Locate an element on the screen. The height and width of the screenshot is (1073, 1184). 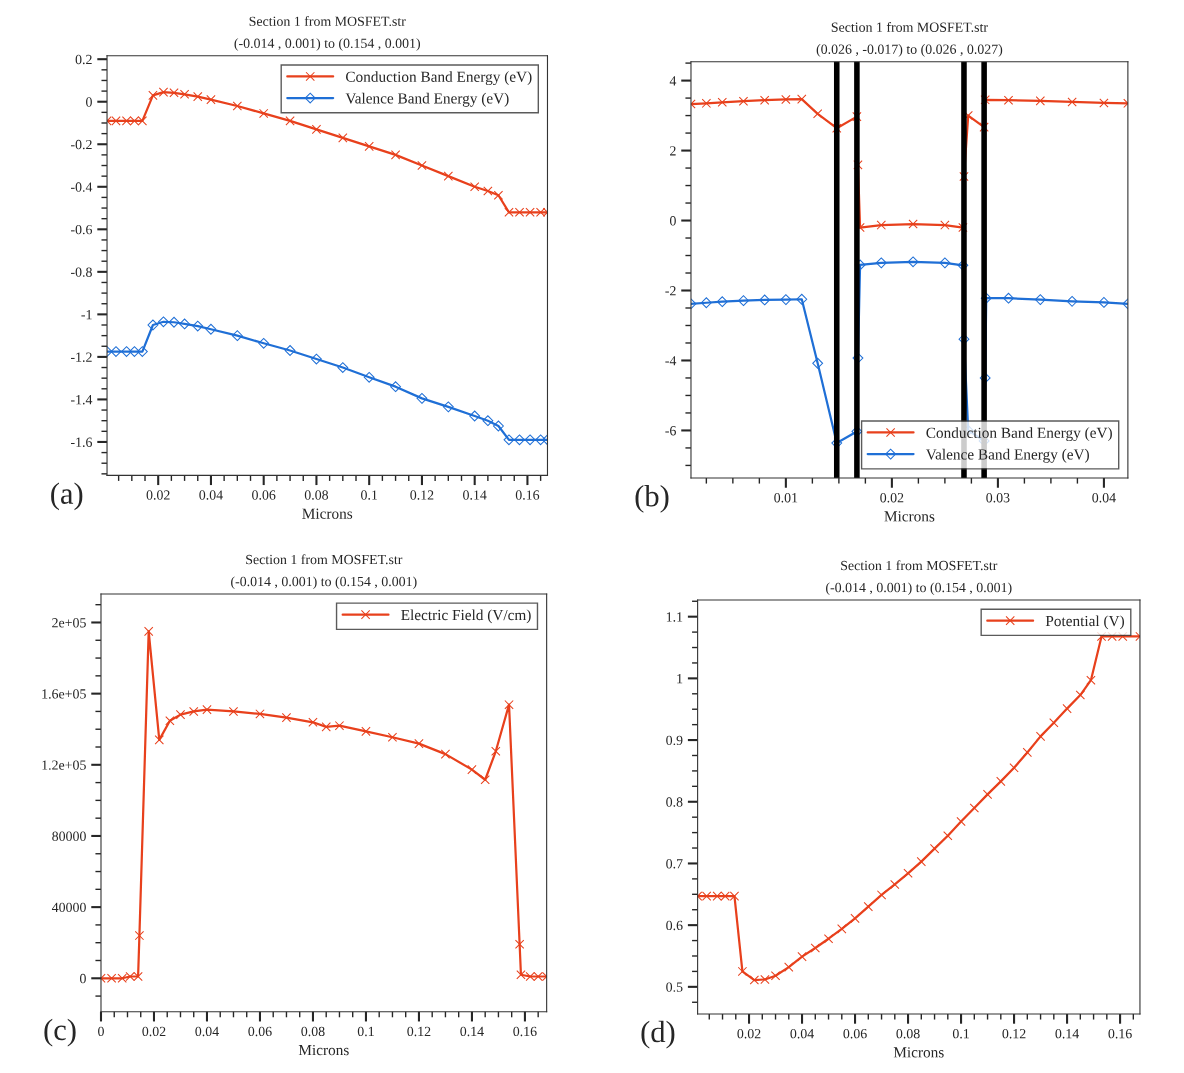
y-tick-label: -1 is located at coordinates (86, 315).